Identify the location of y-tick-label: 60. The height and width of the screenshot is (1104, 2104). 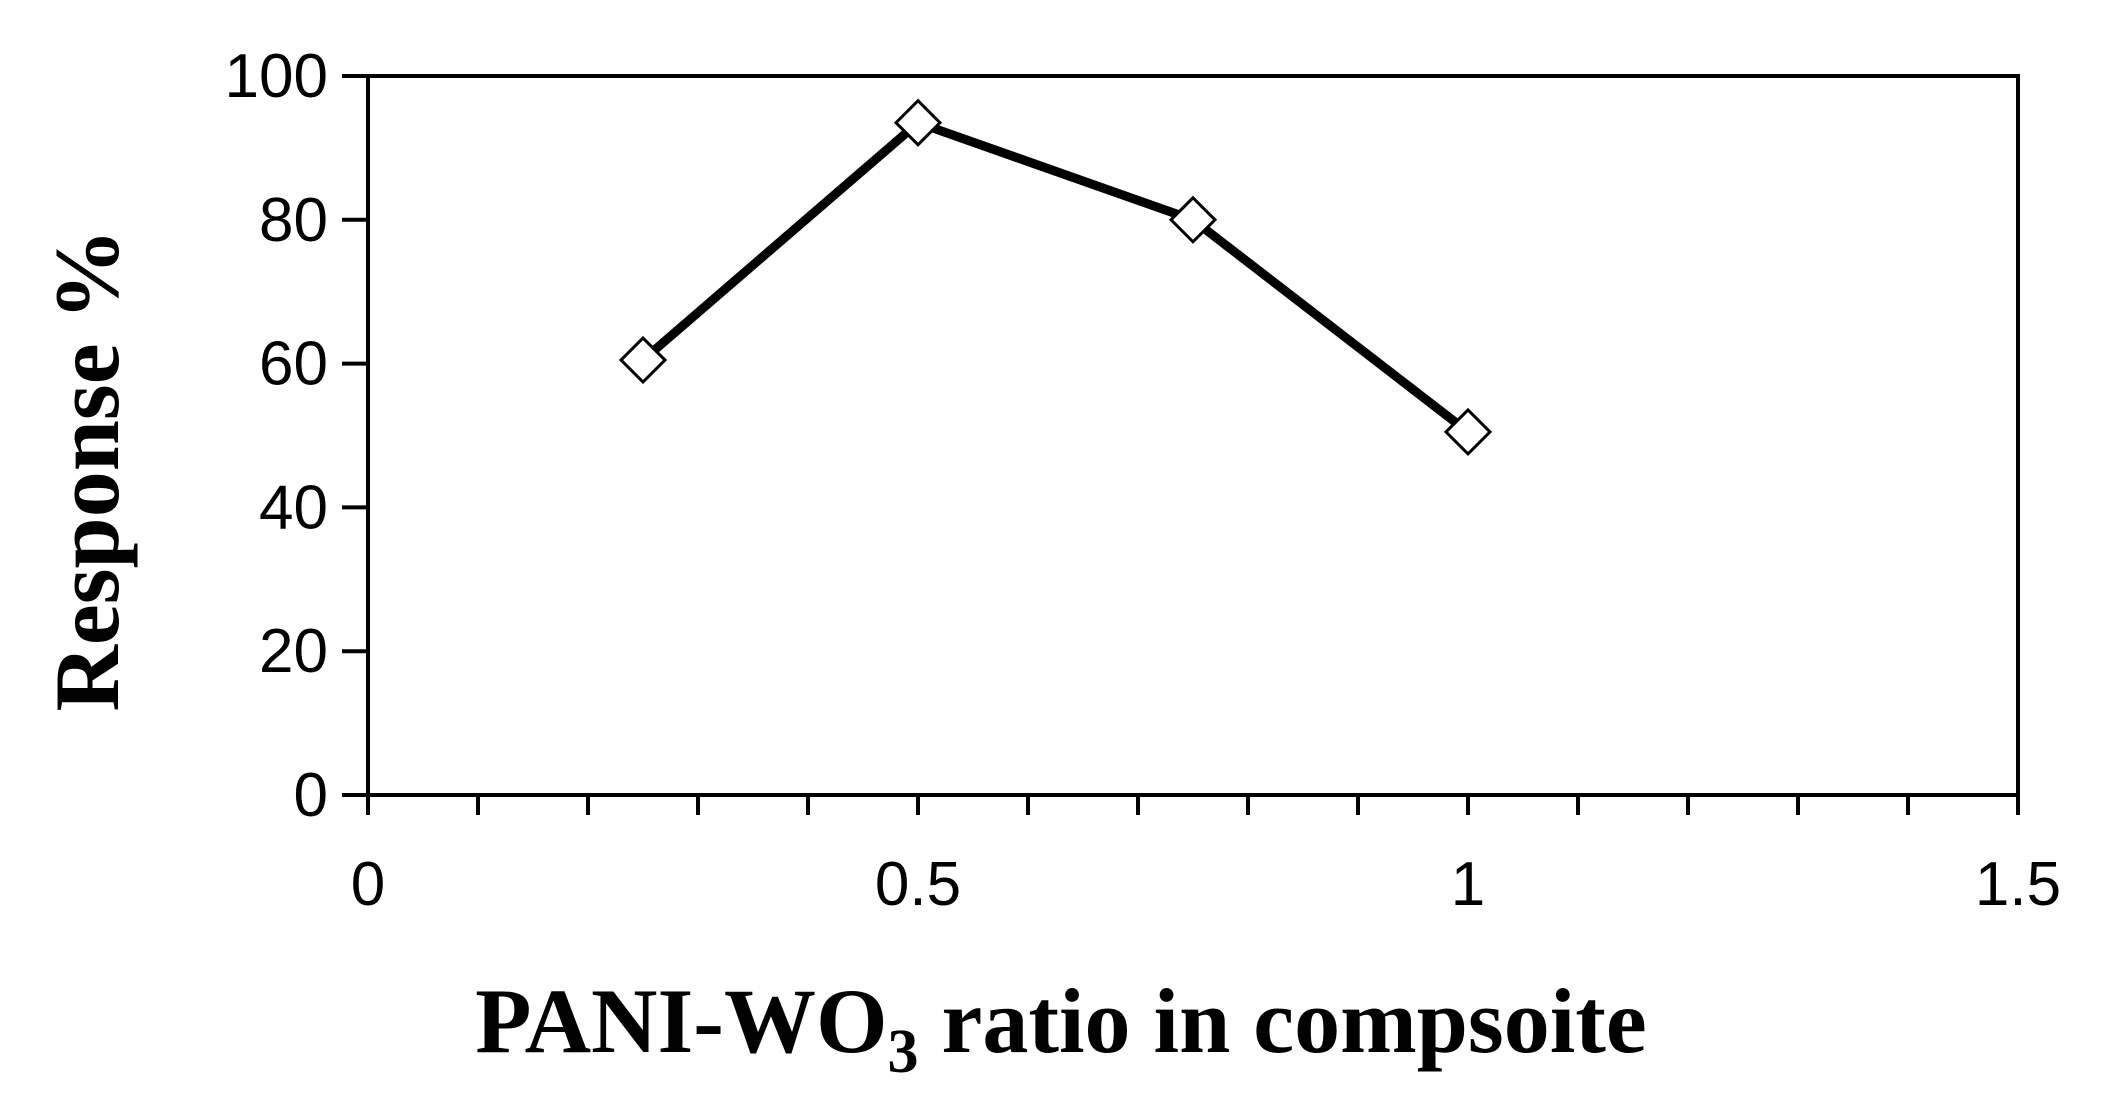
(293, 364).